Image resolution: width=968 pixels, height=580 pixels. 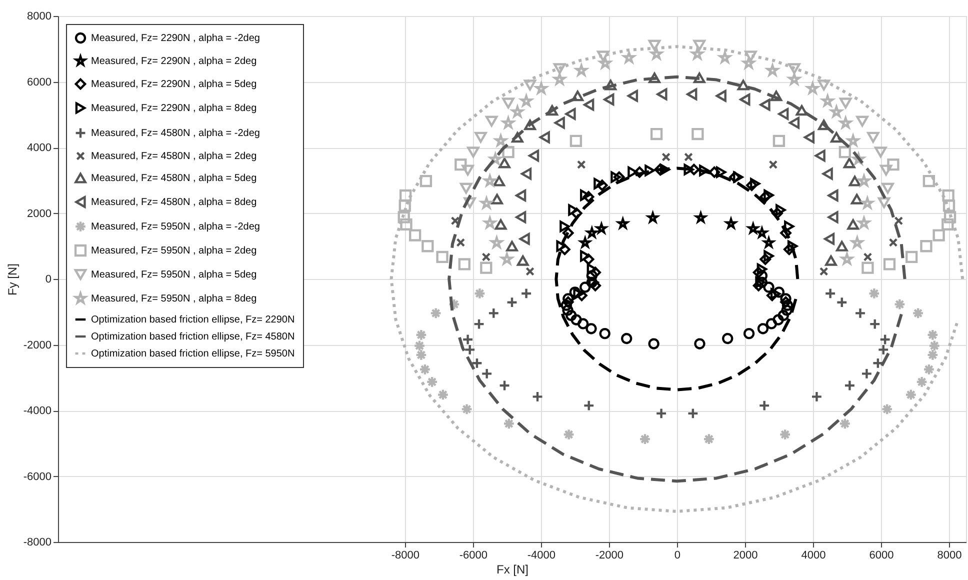 What do you see at coordinates (174, 275) in the screenshot?
I see `legend-label: Measured, Fz= 5950N , alpha = 5deg` at bounding box center [174, 275].